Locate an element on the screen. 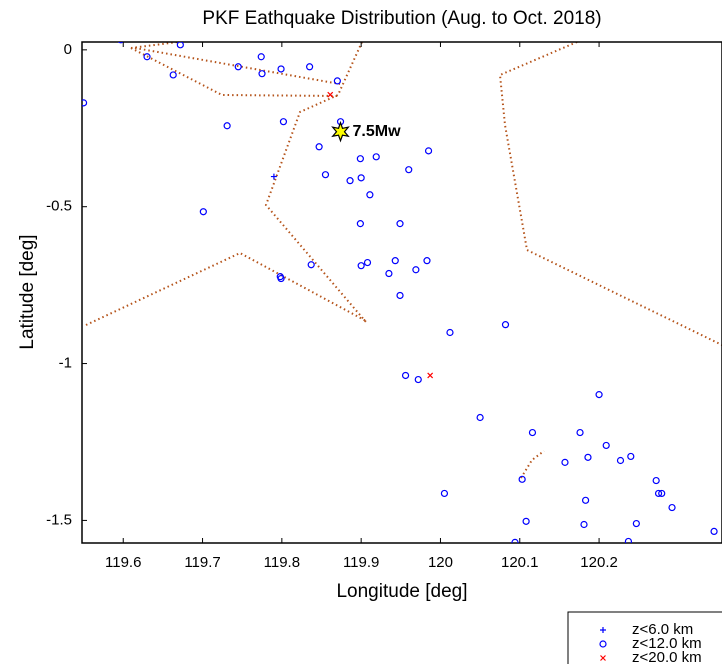 The width and height of the screenshot is (722, 664). y-axis-label: Latitude [deg] is located at coordinates (27, 291).